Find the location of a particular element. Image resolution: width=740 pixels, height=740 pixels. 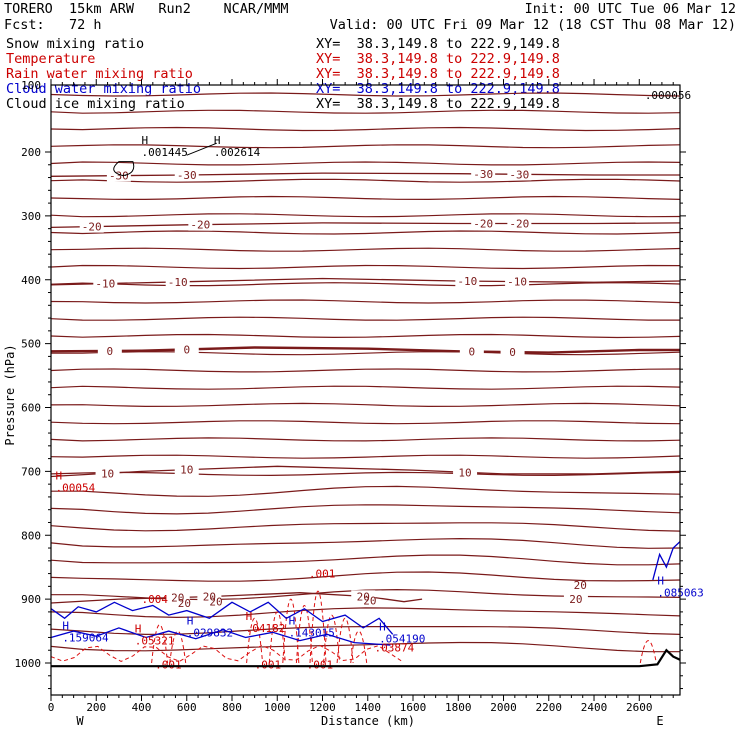

legend-temperature-xy: XY= 38.3,149.8 to 222.9,149.8 is located at coordinates (438, 59).